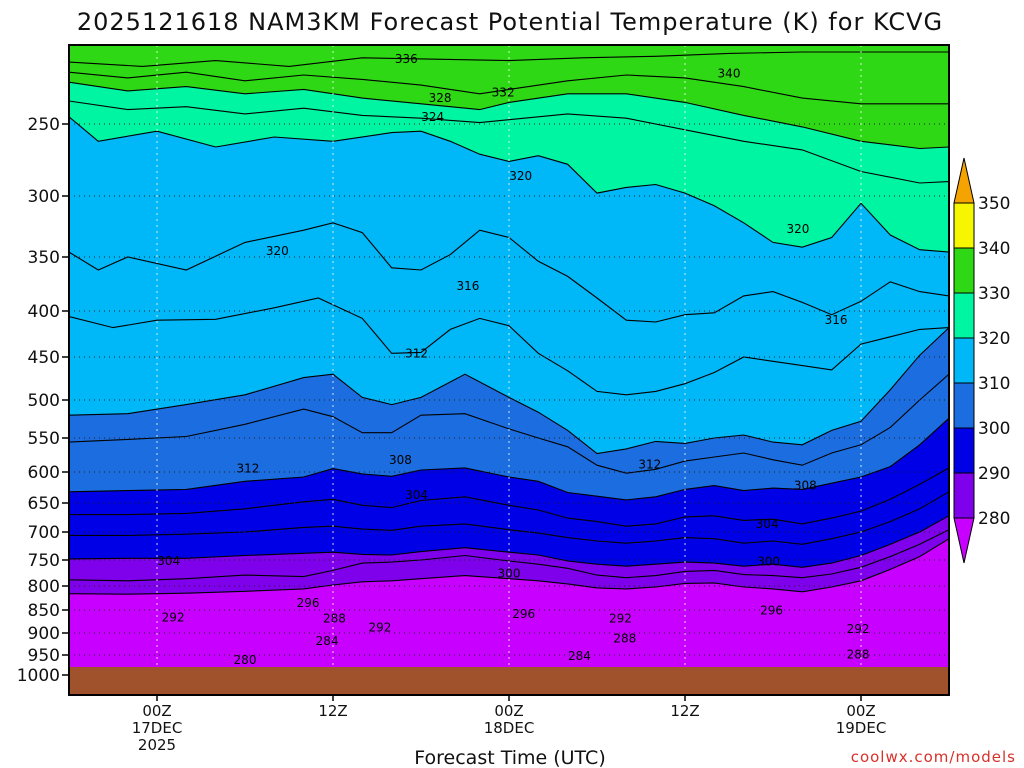  Describe the element at coordinates (44, 439) in the screenshot. I see `y-tick-label-550: 550` at that location.